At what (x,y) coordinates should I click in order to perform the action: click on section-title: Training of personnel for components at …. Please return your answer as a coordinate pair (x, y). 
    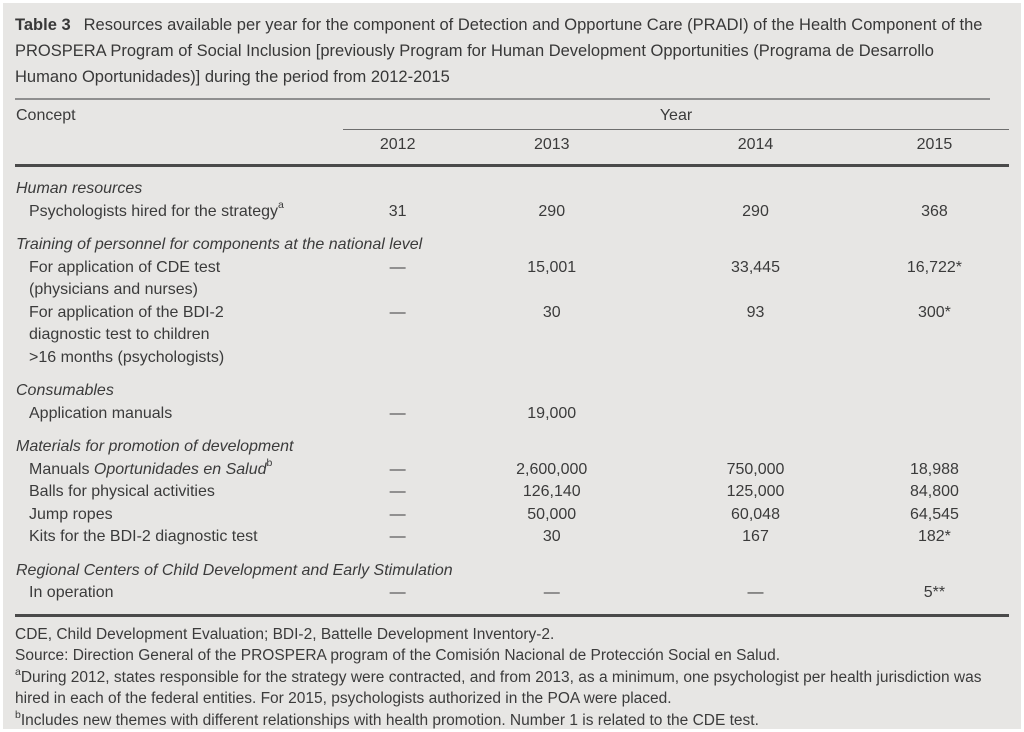
    Looking at the image, I should click on (219, 244).